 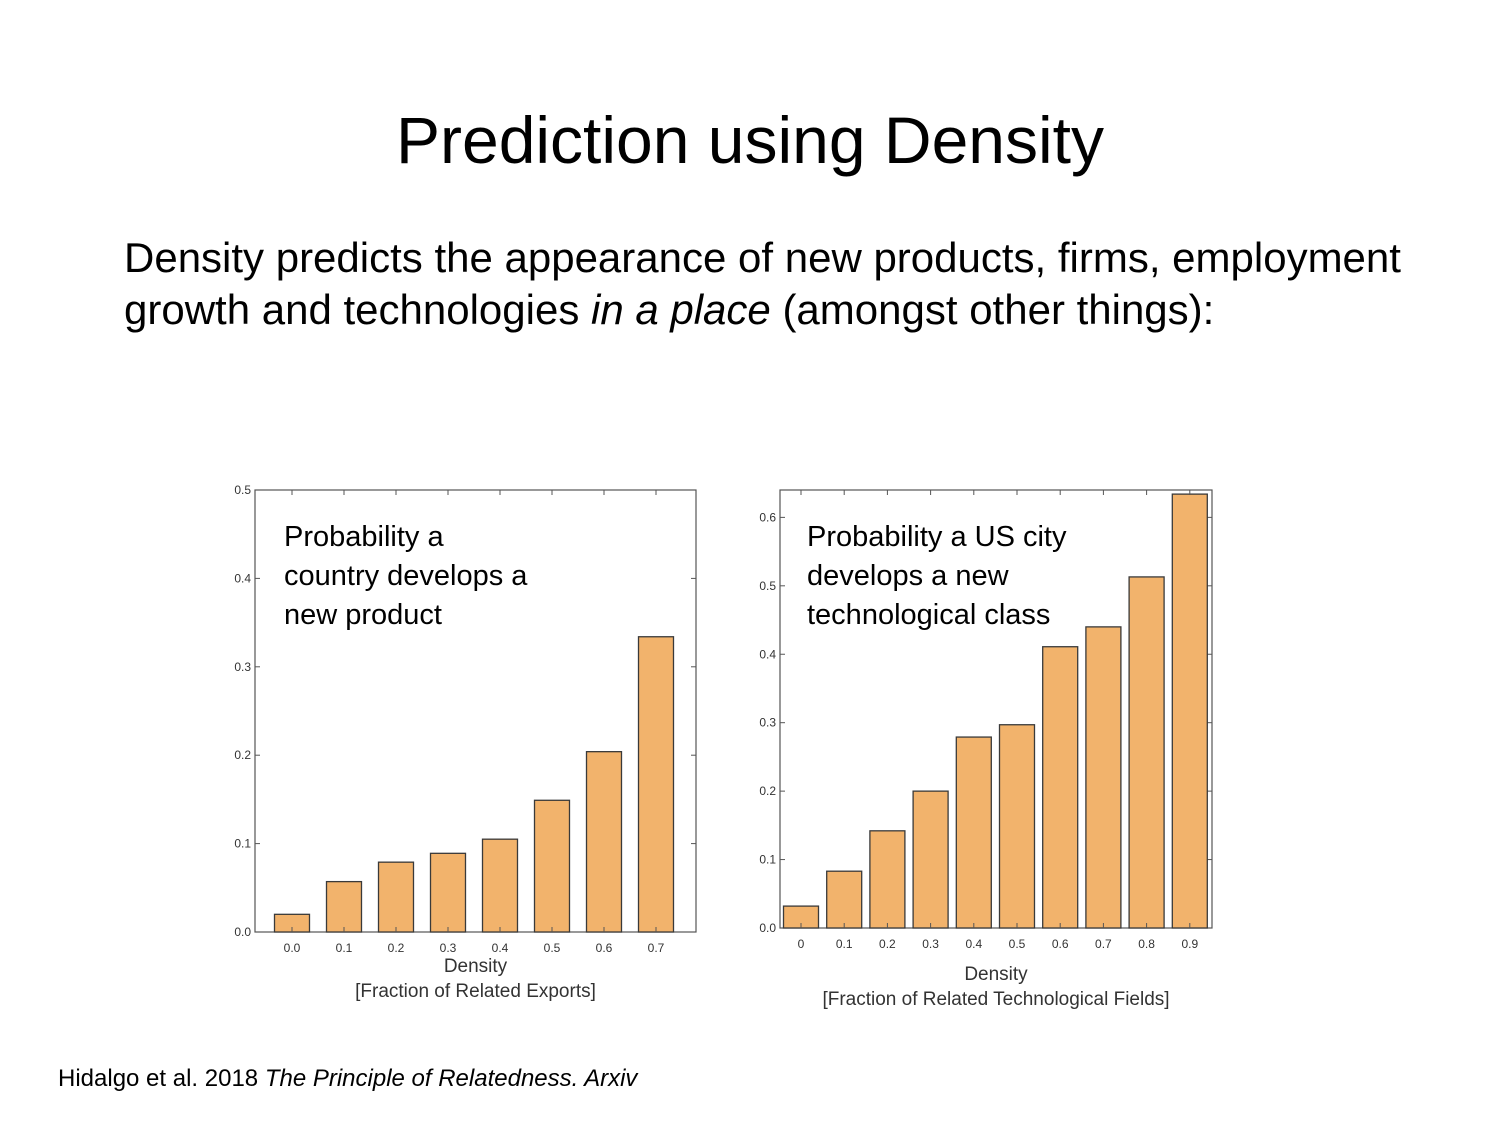 I want to click on body-text-part2: (amongst other things):, so click(x=992, y=309).